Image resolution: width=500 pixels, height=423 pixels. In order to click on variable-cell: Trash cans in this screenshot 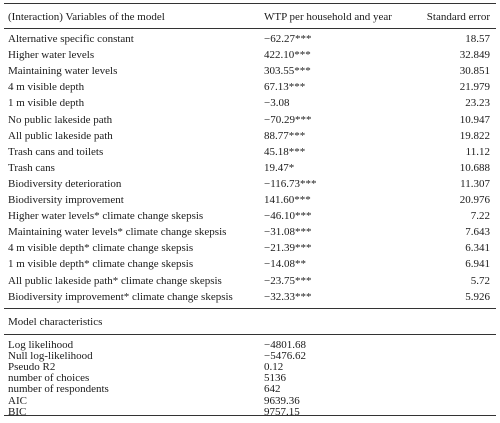, I will do `click(31, 167)`.